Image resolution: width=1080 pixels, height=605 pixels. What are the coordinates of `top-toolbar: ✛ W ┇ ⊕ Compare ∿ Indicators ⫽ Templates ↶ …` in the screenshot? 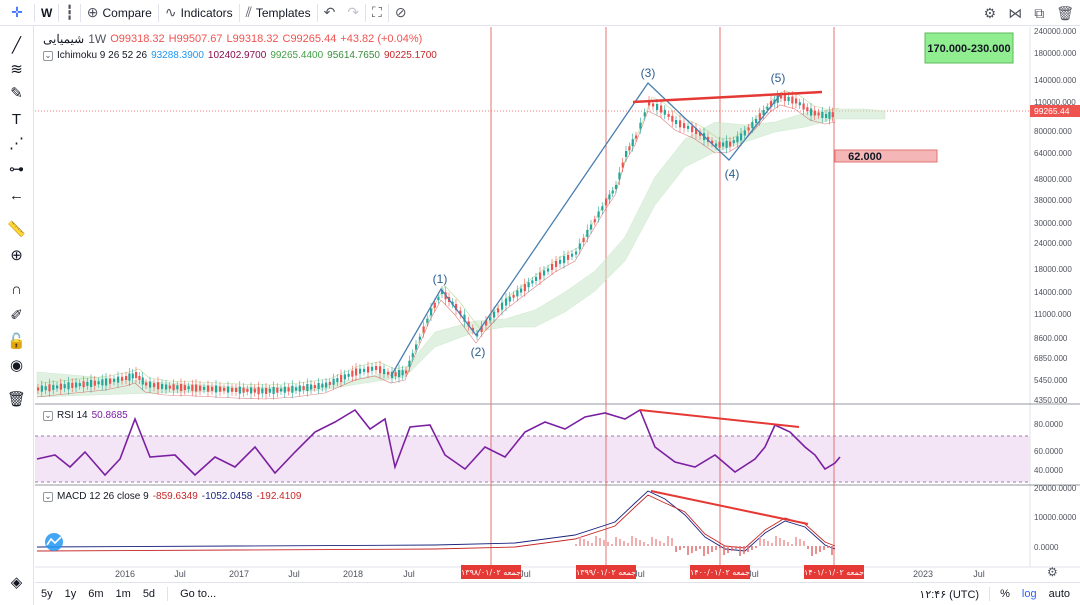 It's located at (540, 13).